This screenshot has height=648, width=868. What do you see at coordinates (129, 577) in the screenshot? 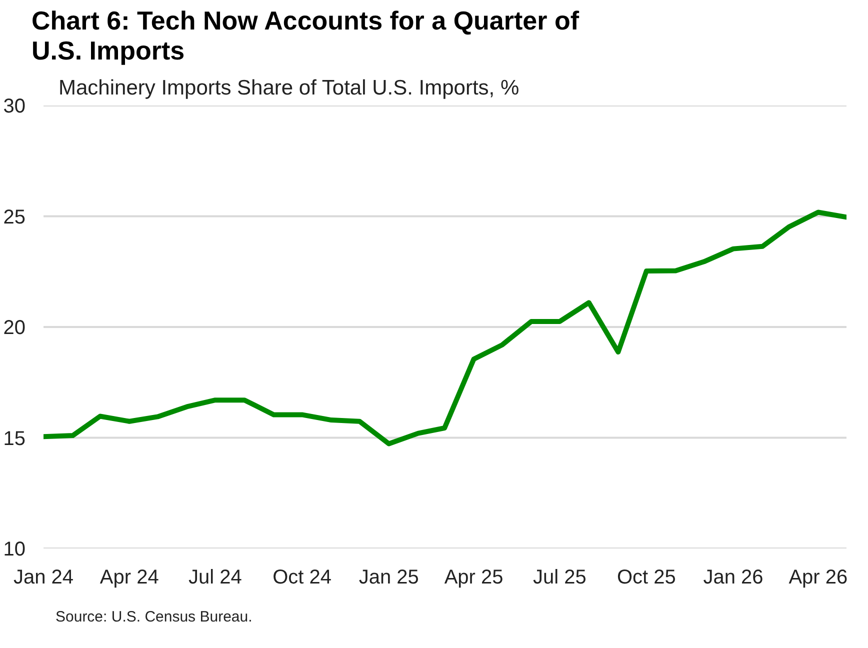
I see `x-tick-label: Apr 24` at bounding box center [129, 577].